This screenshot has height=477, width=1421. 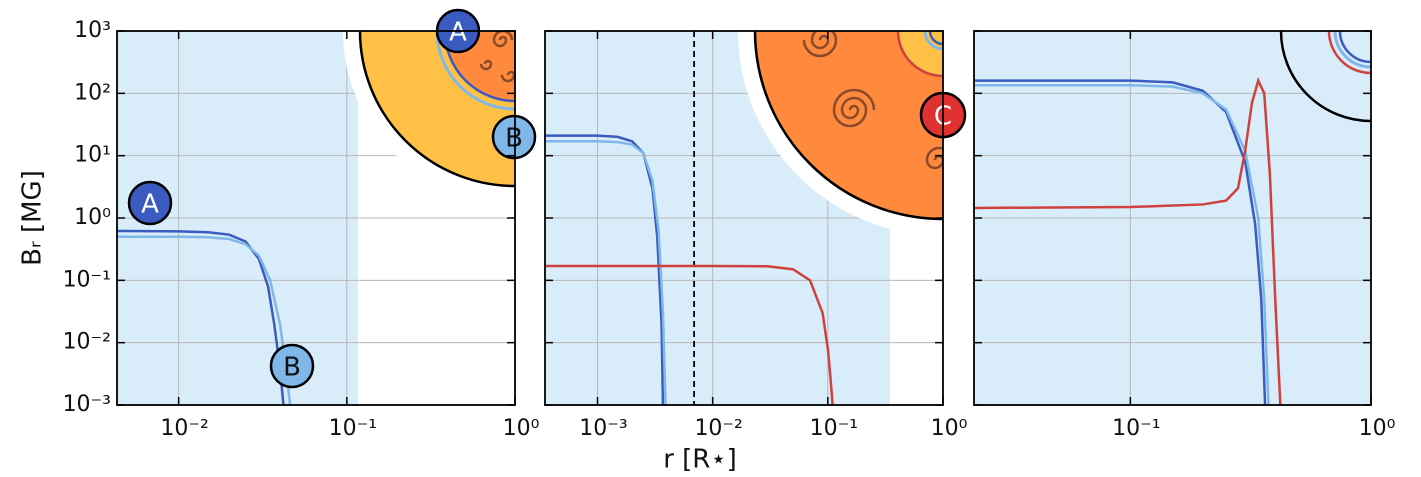 What do you see at coordinates (33, 218) in the screenshot?
I see `y-axis-label: Bᵣ [MG]` at bounding box center [33, 218].